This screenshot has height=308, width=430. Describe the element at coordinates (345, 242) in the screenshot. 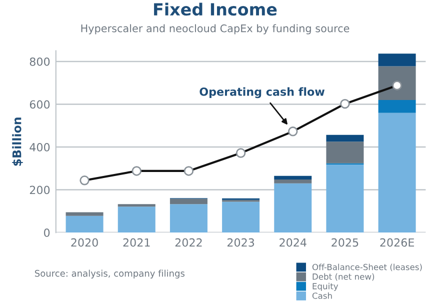

I see `x-tick-label: 2025` at that location.